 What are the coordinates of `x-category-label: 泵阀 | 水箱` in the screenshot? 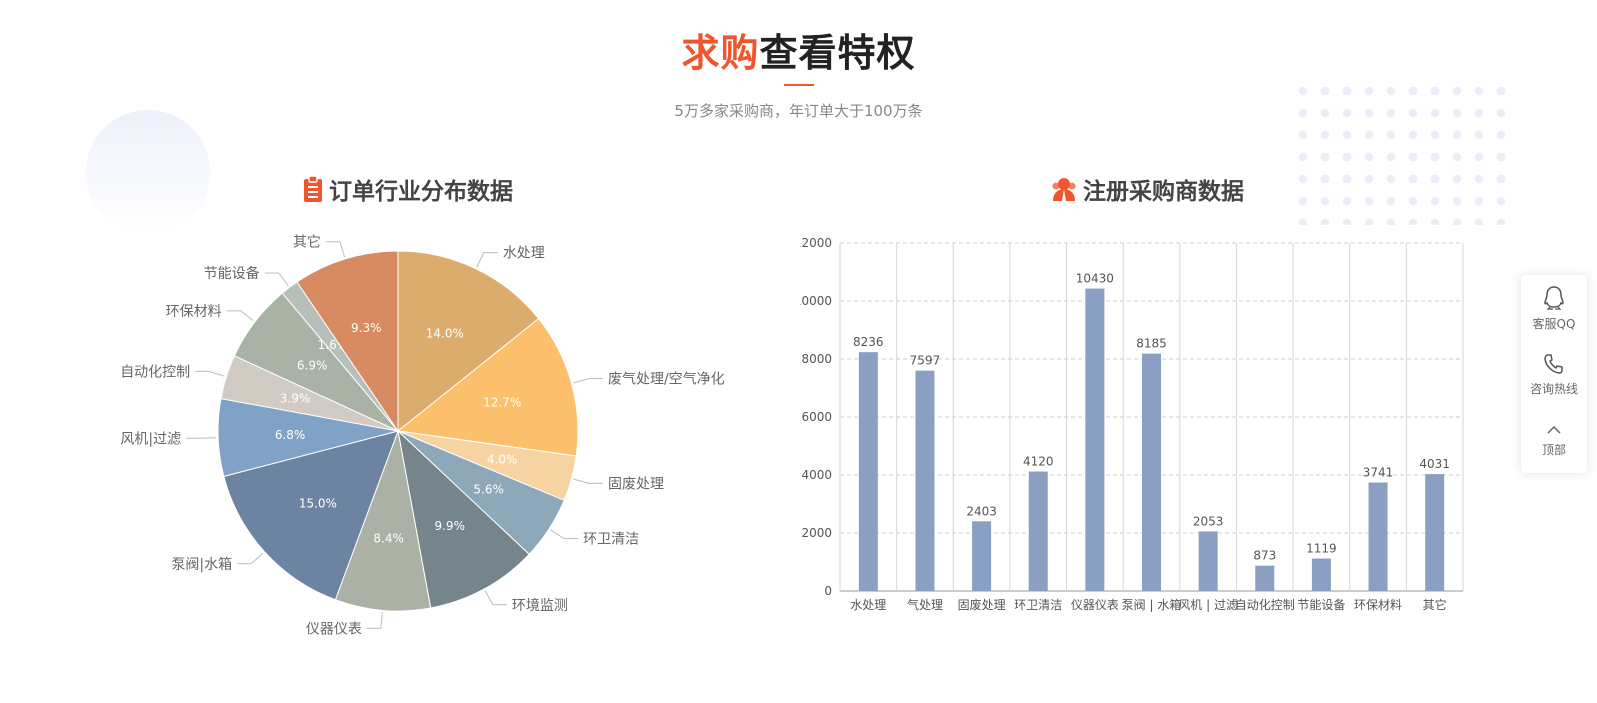 It's located at (1152, 604).